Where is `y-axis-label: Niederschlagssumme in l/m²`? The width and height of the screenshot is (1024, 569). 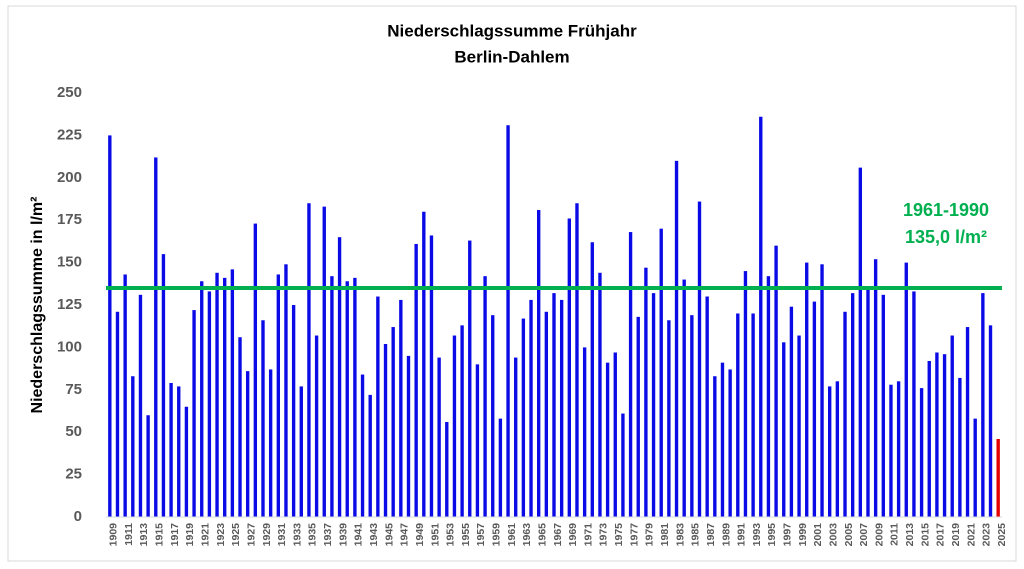 y-axis-label: Niederschlagssumme in l/m² is located at coordinates (37, 305).